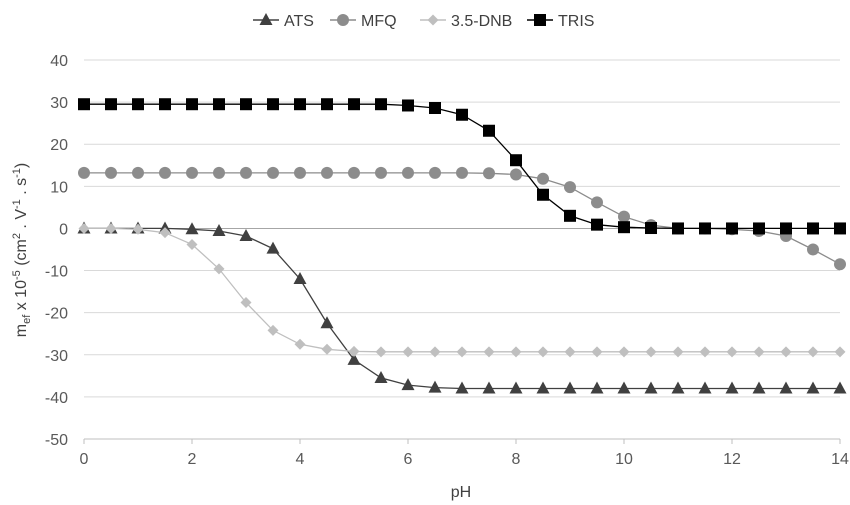 This screenshot has width=850, height=505. What do you see at coordinates (516, 459) in the screenshot?
I see `x-tick-label: 8` at bounding box center [516, 459].